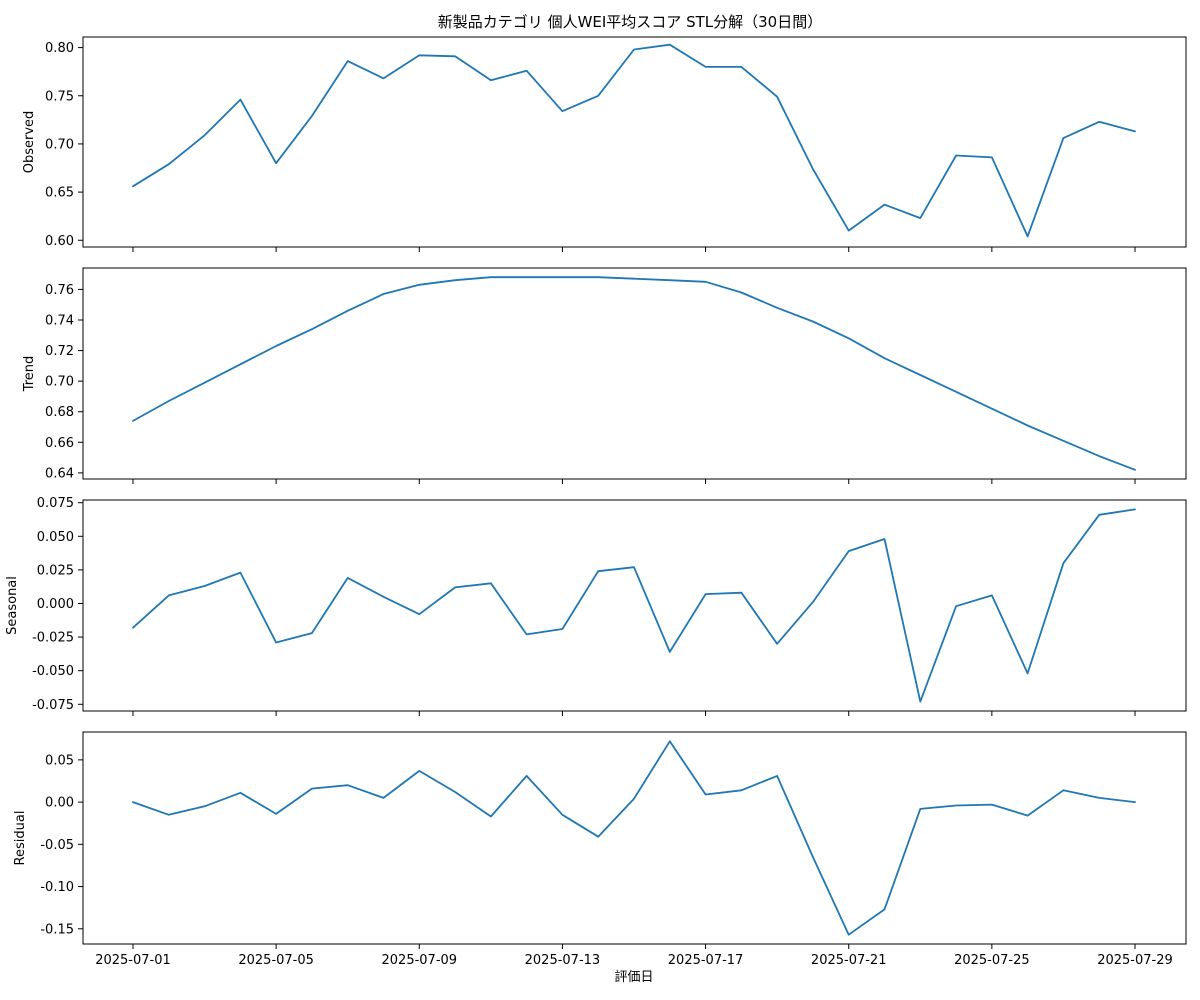  Describe the element at coordinates (59, 803) in the screenshot. I see `y-tick-label: 0.00` at that location.